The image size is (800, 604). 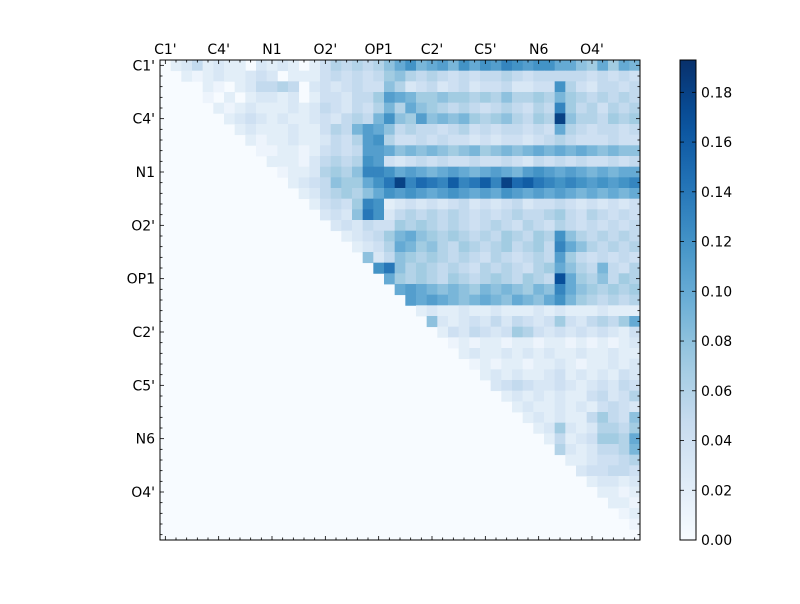 I want to click on colorbar: 0.00 0.02 0.04 0.06 0.08 0.10 0.12 0.14 0.16 0.18, so click(x=705, y=304).